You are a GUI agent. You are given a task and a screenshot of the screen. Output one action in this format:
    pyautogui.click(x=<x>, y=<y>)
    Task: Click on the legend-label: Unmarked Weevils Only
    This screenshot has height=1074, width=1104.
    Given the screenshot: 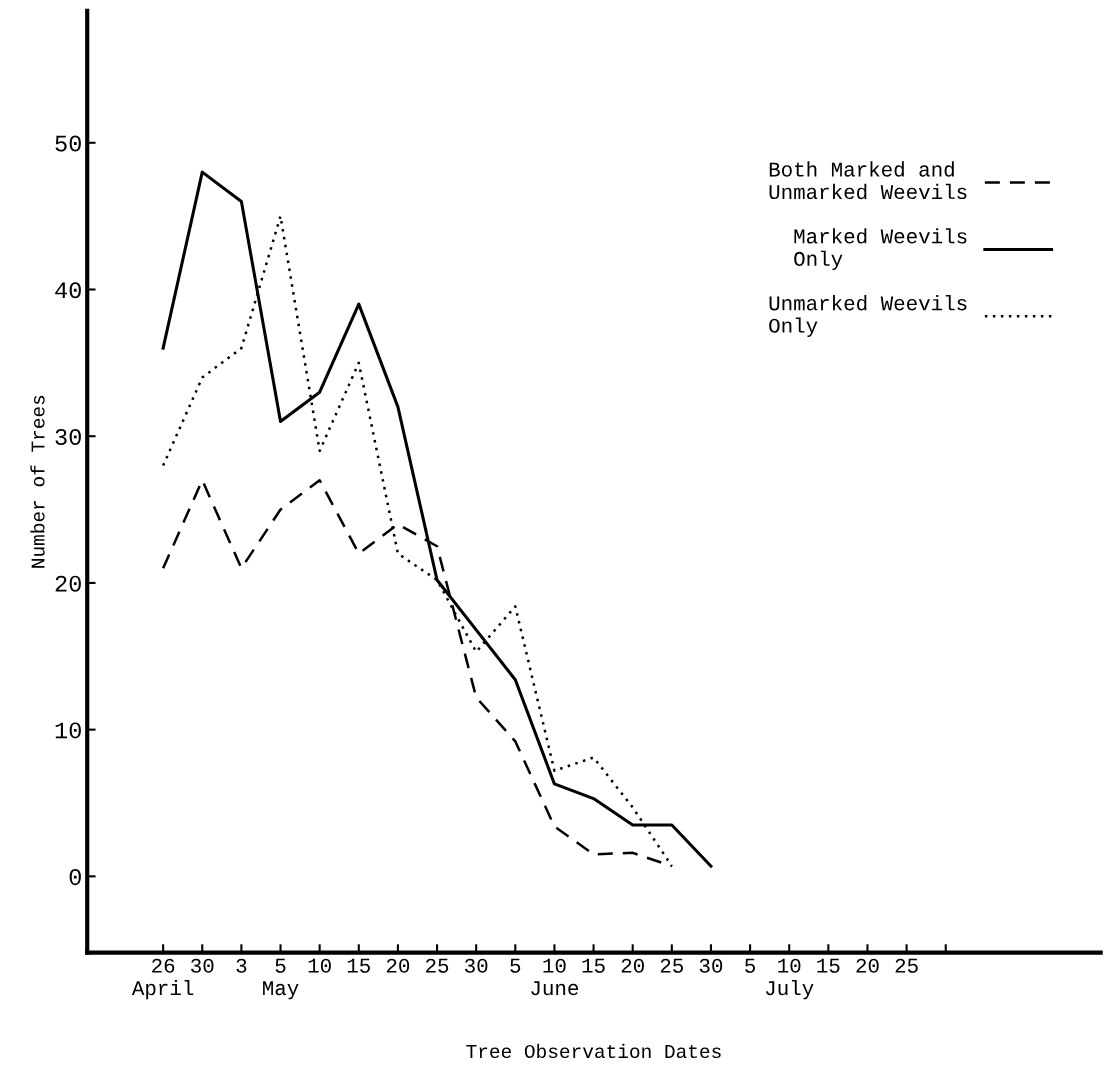 What is the action you would take?
    pyautogui.click(x=868, y=316)
    